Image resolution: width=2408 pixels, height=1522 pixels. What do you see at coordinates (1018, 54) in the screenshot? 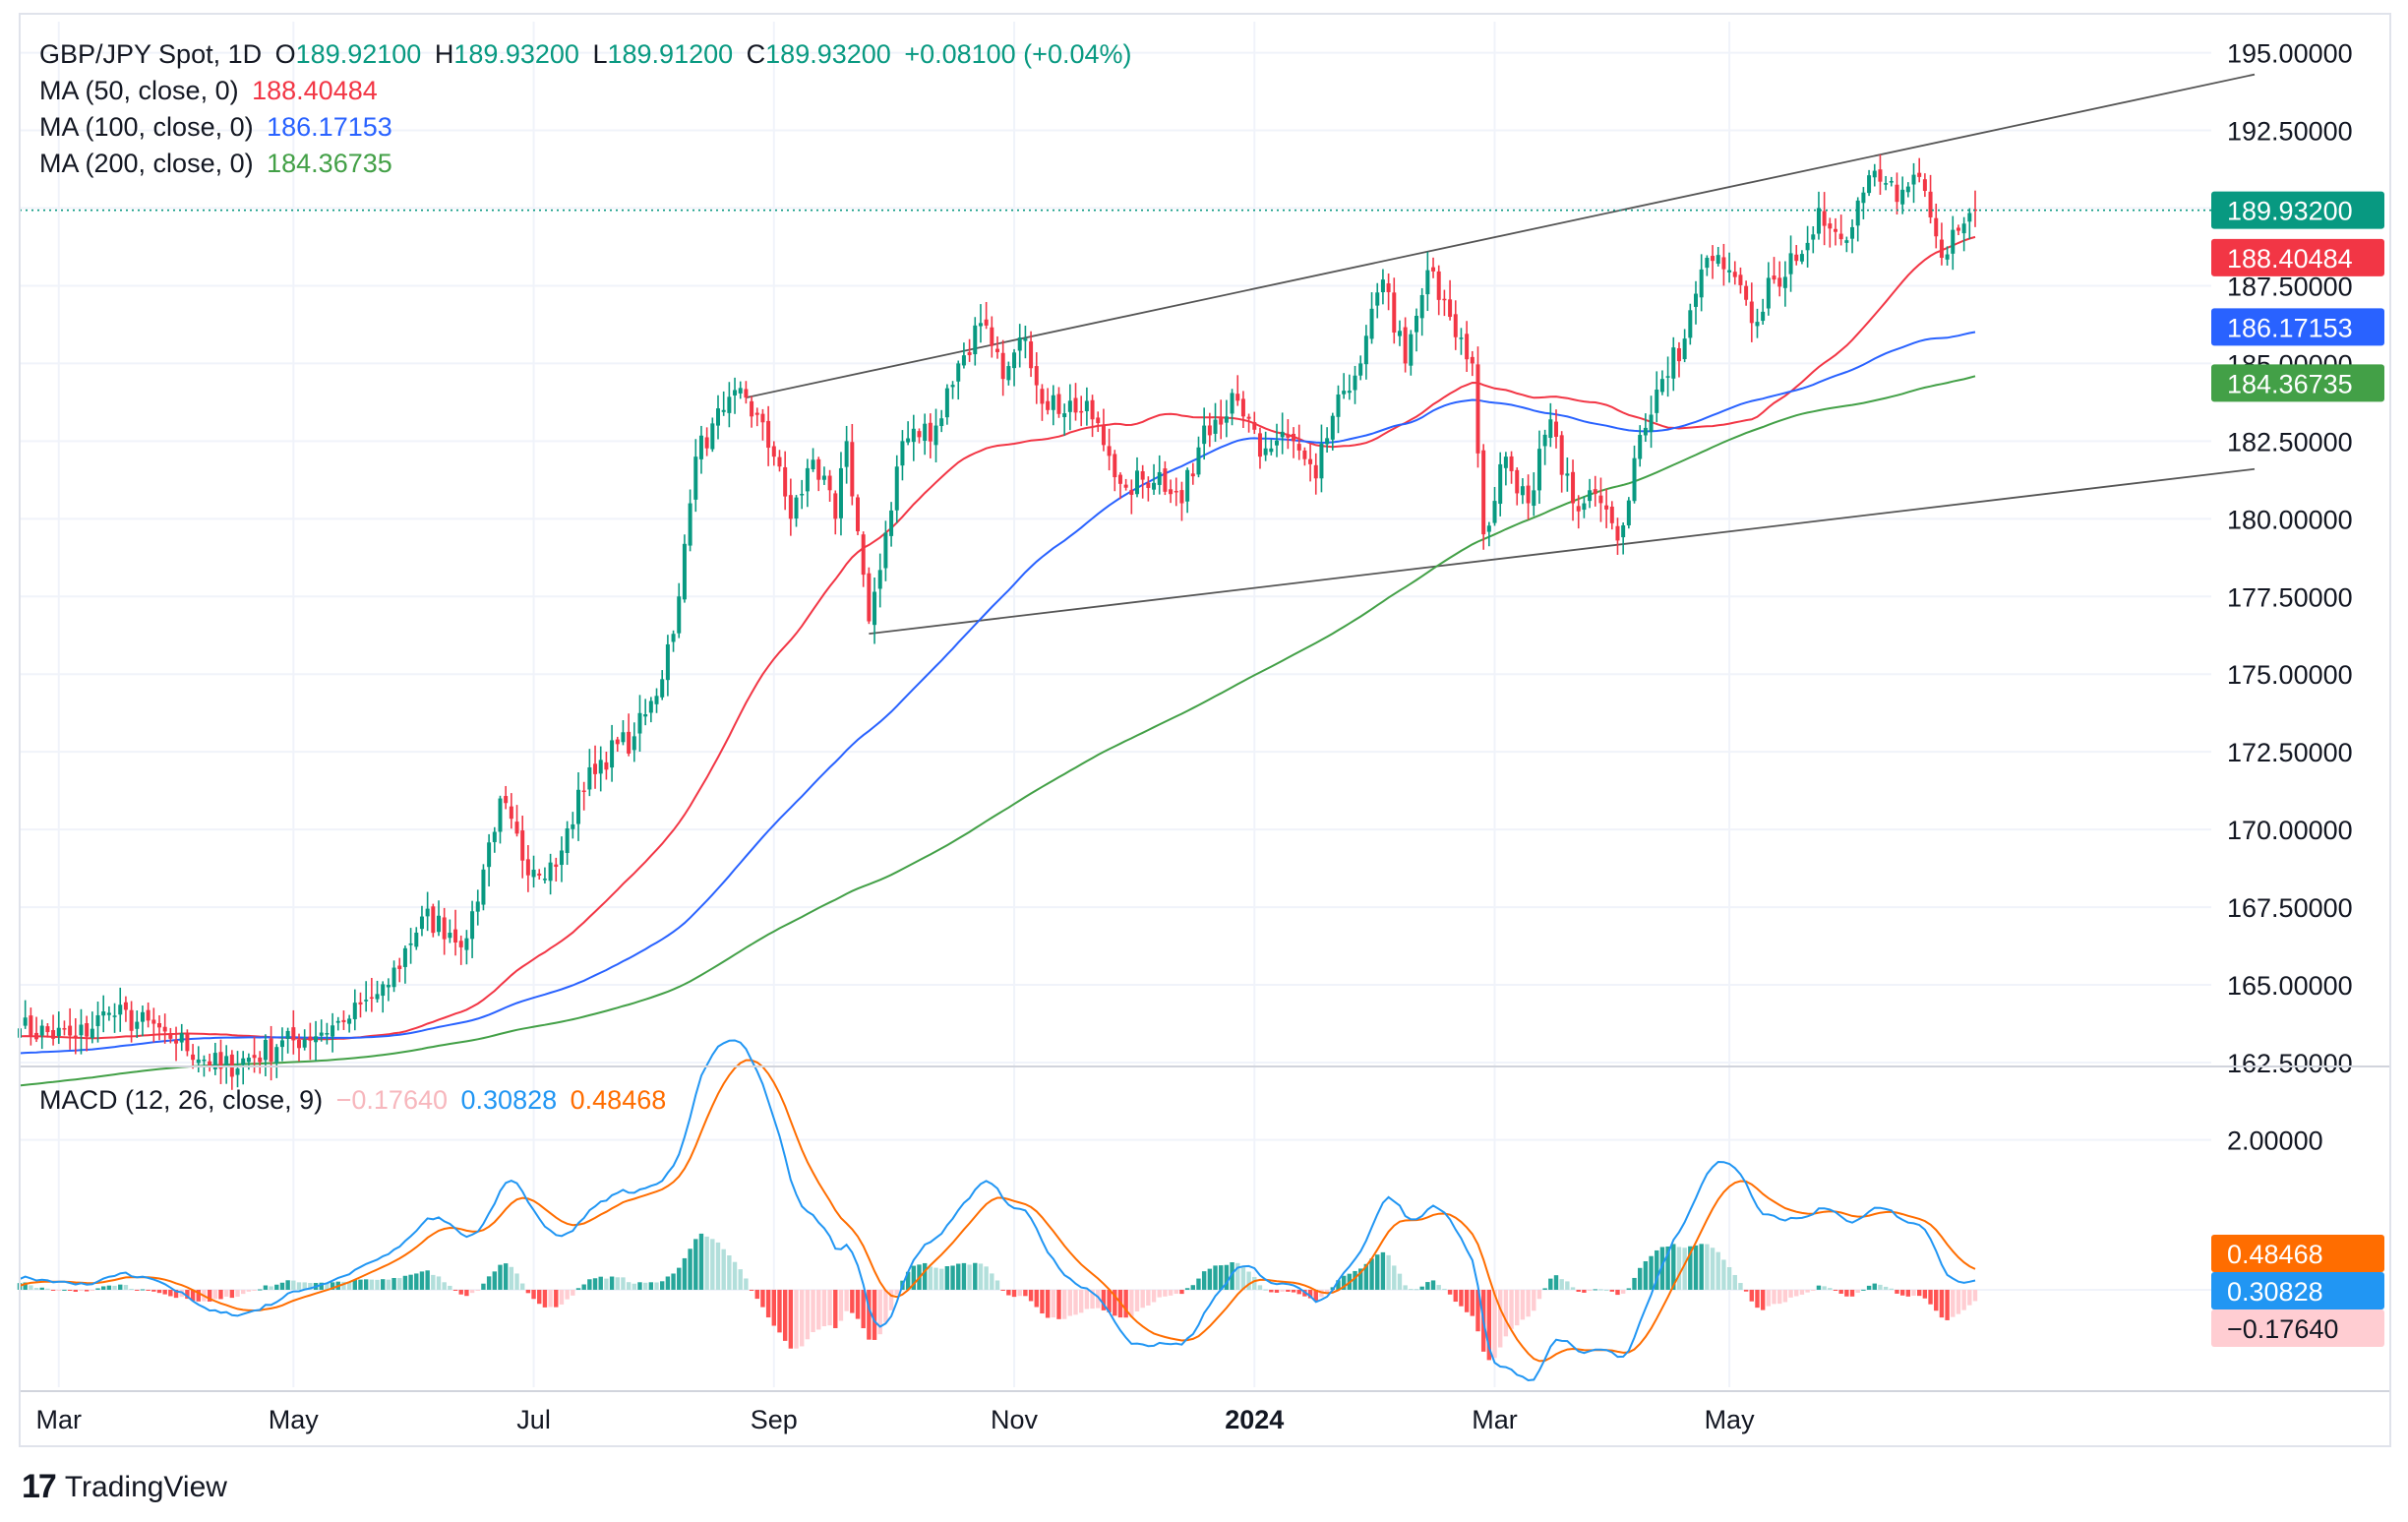
I see `change-value: +0.08100 (+0.04%)` at bounding box center [1018, 54].